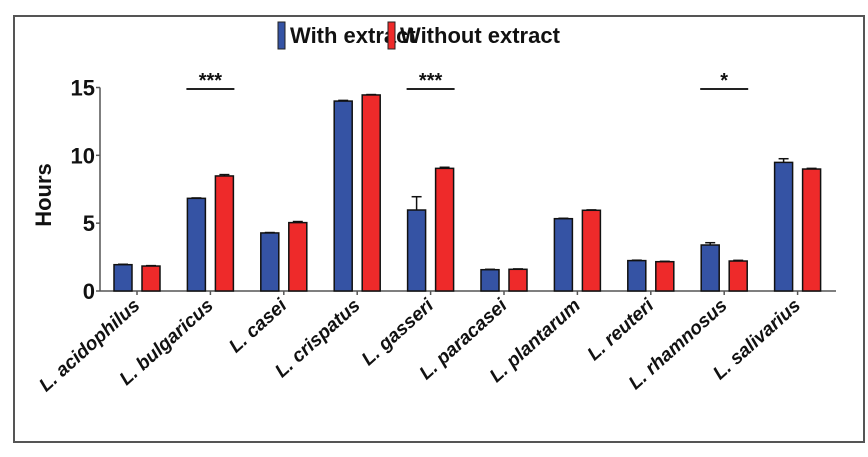 The height and width of the screenshot is (457, 868). Describe the element at coordinates (724, 81) in the screenshot. I see `significance-marker: *` at that location.